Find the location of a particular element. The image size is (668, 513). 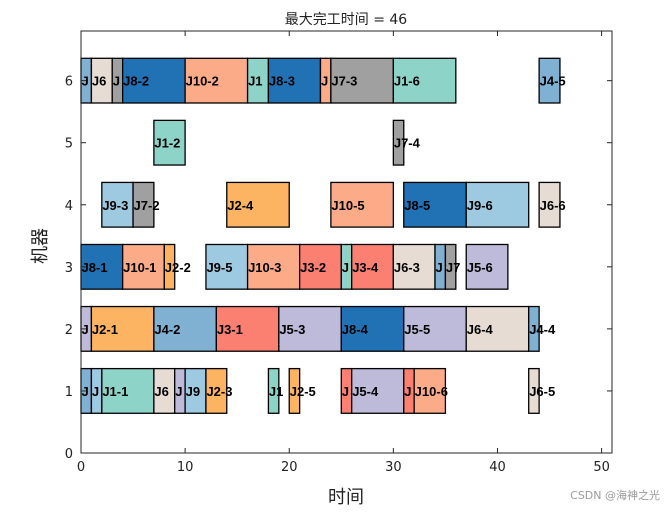

task-label: J2-1 is located at coordinates (105, 329).